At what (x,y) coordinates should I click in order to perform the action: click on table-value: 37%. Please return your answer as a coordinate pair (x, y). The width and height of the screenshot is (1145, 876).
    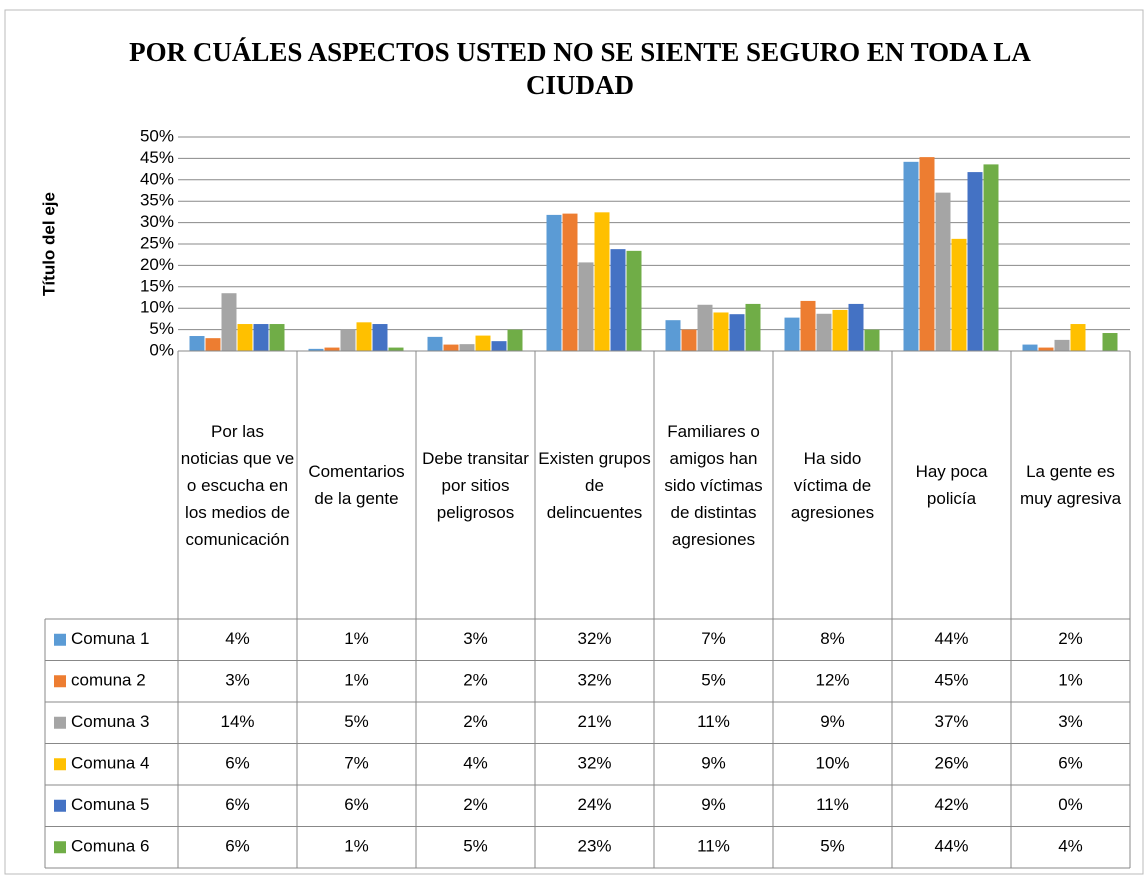
    Looking at the image, I should click on (951, 721).